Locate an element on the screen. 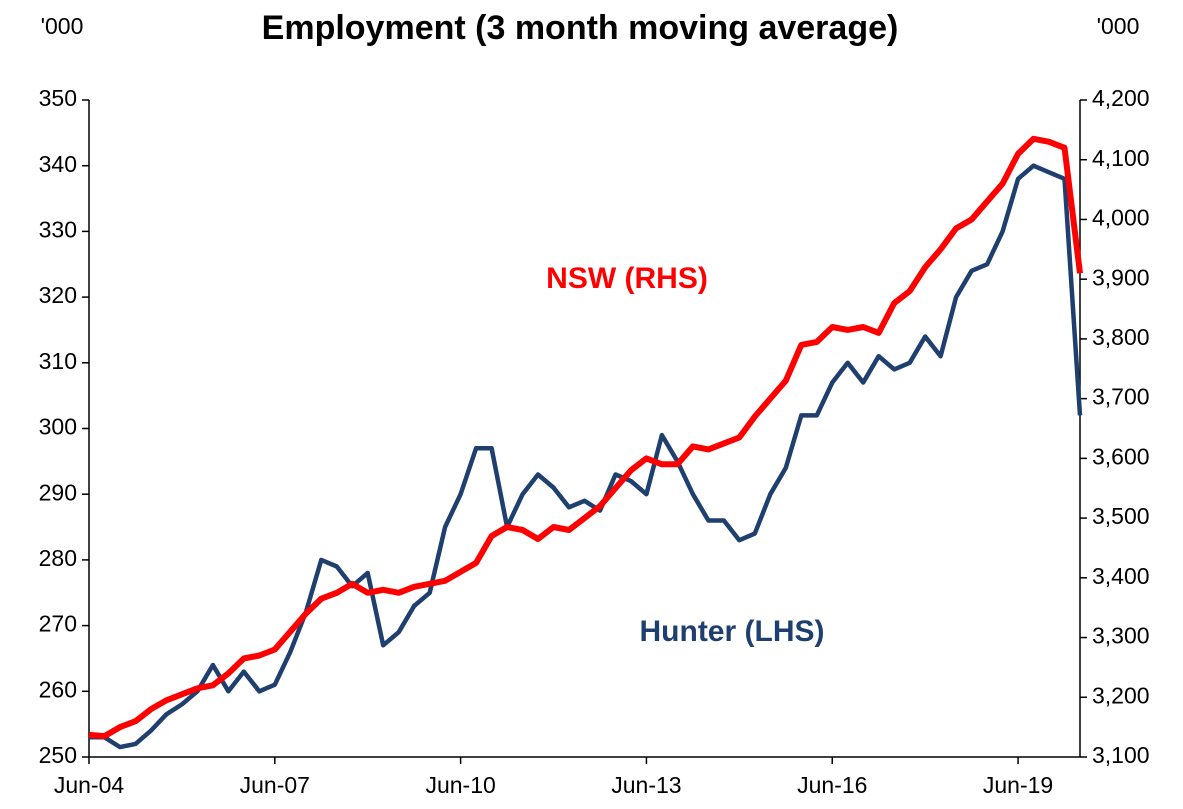 Image resolution: width=1183 pixels, height=809 pixels. y2-tick-label: 3,600 is located at coordinates (1121, 456).